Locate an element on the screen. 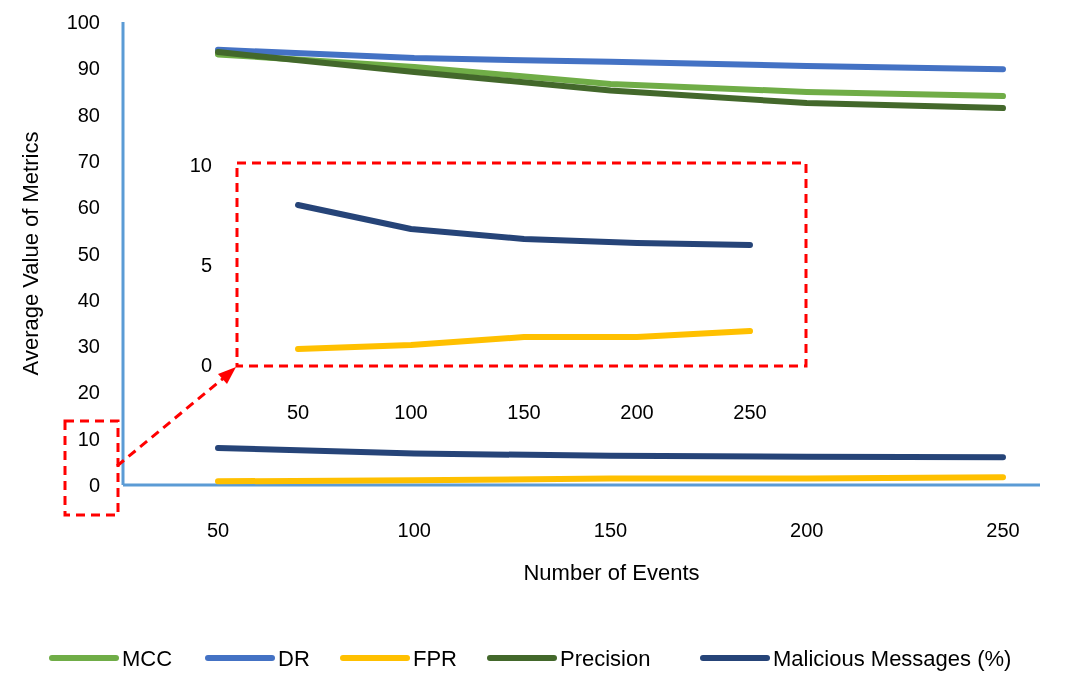 This screenshot has width=1088, height=675. y-tick-label: 30 is located at coordinates (88, 346).